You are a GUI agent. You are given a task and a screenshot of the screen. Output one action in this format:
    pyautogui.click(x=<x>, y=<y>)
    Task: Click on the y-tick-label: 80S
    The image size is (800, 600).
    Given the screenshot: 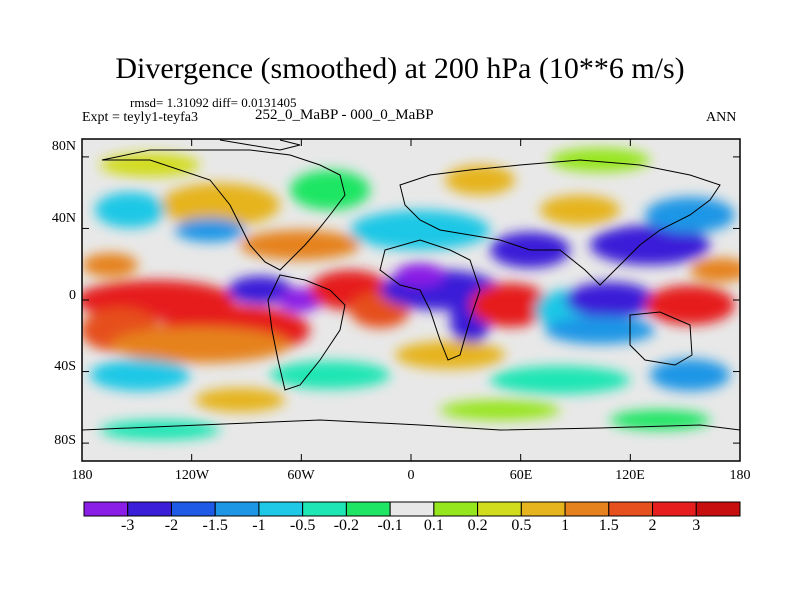 What is the action you would take?
    pyautogui.click(x=65, y=440)
    